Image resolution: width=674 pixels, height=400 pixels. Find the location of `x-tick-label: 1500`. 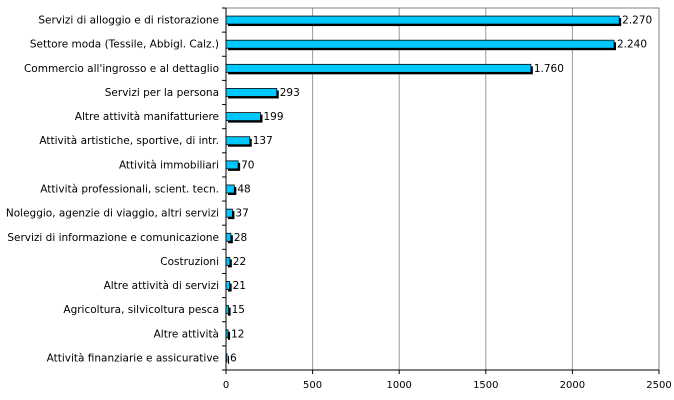

x-tick-label: 1500 is located at coordinates (485, 385).